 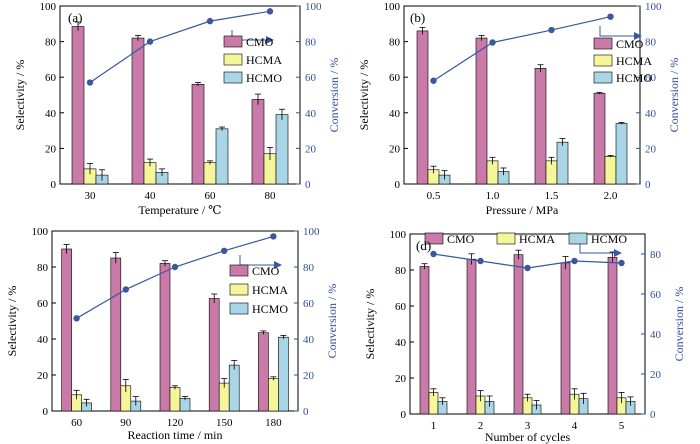 I want to click on x-axis-label: Temperature / ℃, so click(x=179, y=210).